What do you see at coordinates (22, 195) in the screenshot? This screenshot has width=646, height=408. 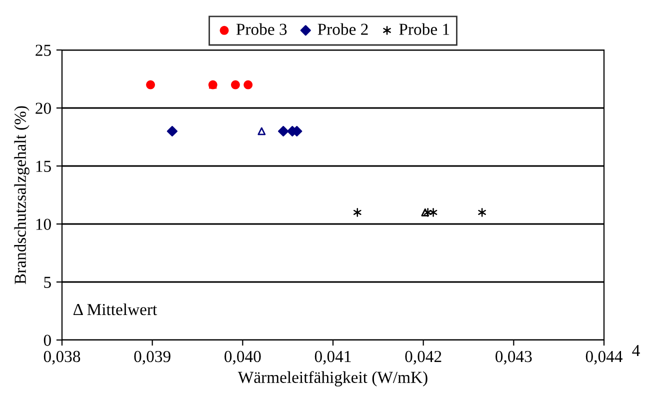 I see `y-axis-title: Brandschutzsalzgehalt (%)` at bounding box center [22, 195].